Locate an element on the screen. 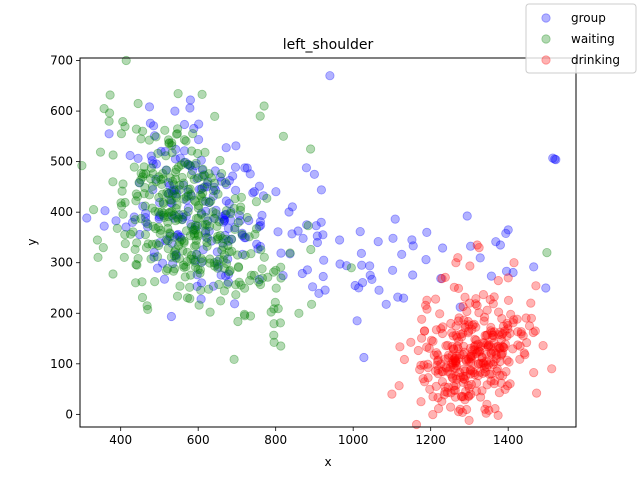 This screenshot has width=640, height=480. y-tick-label: 200 is located at coordinates (61, 313).